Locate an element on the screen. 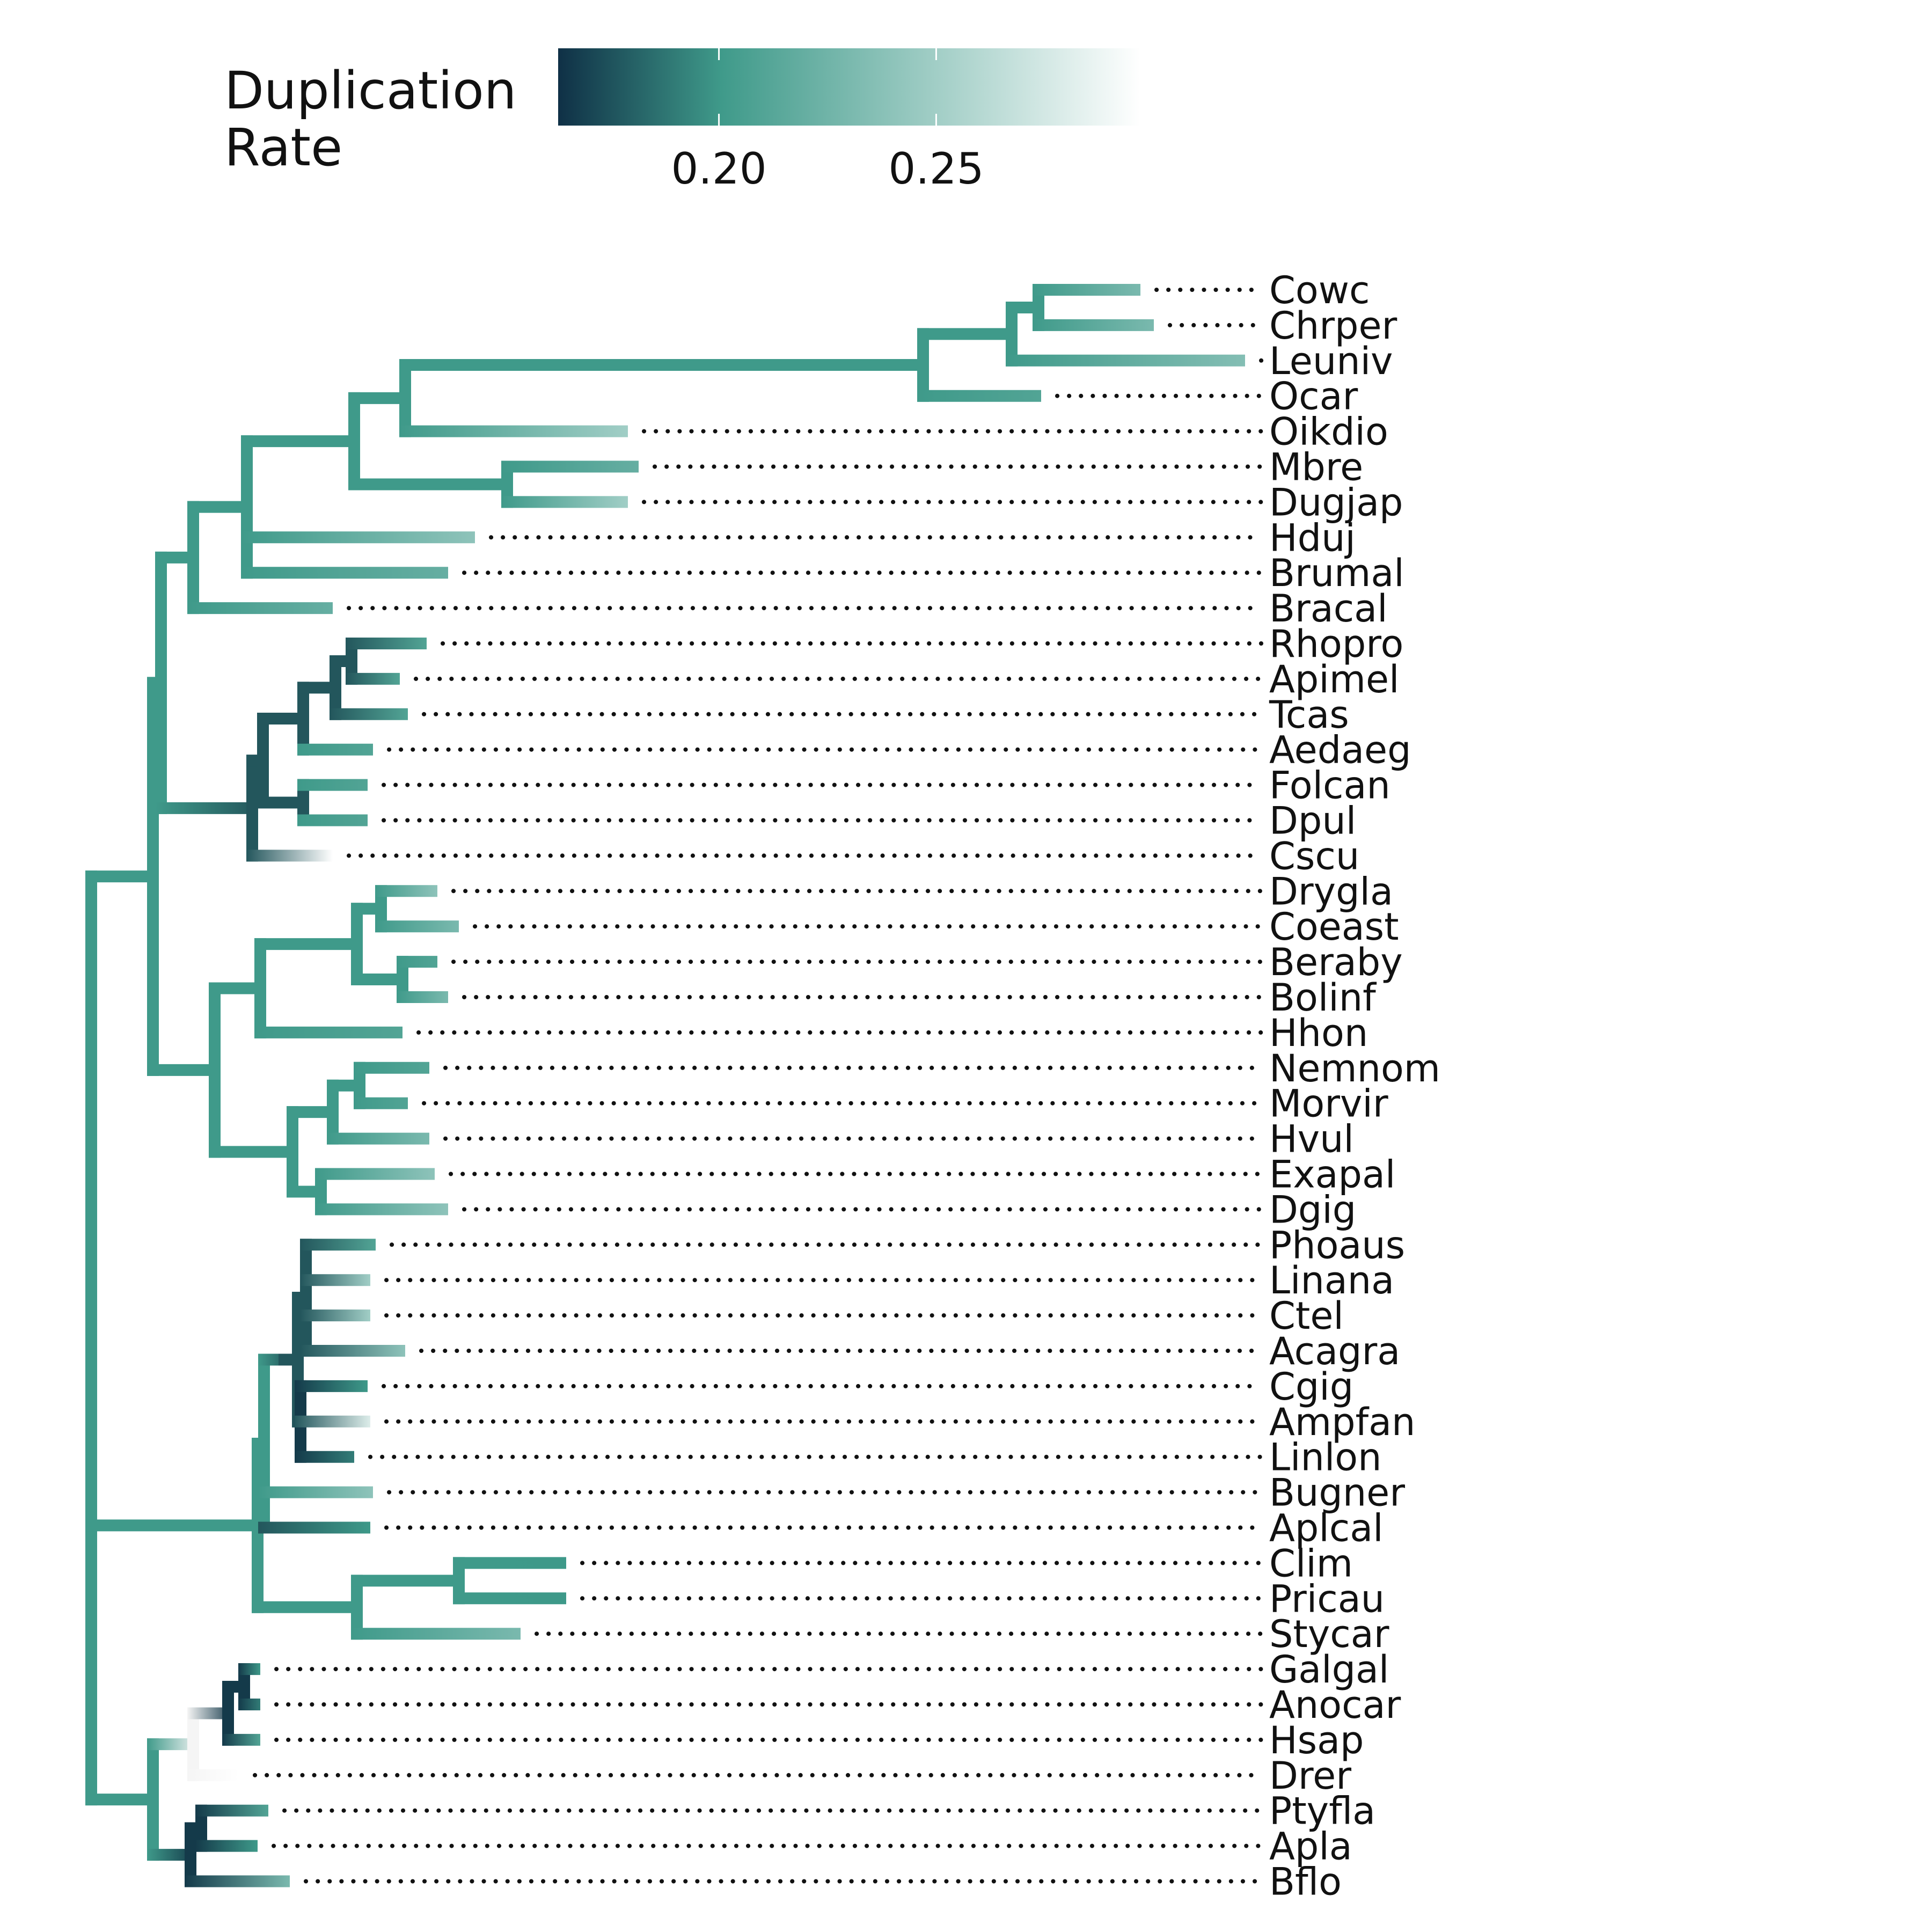  tip-label-ctel: Ctel is located at coordinates (1306, 1316).